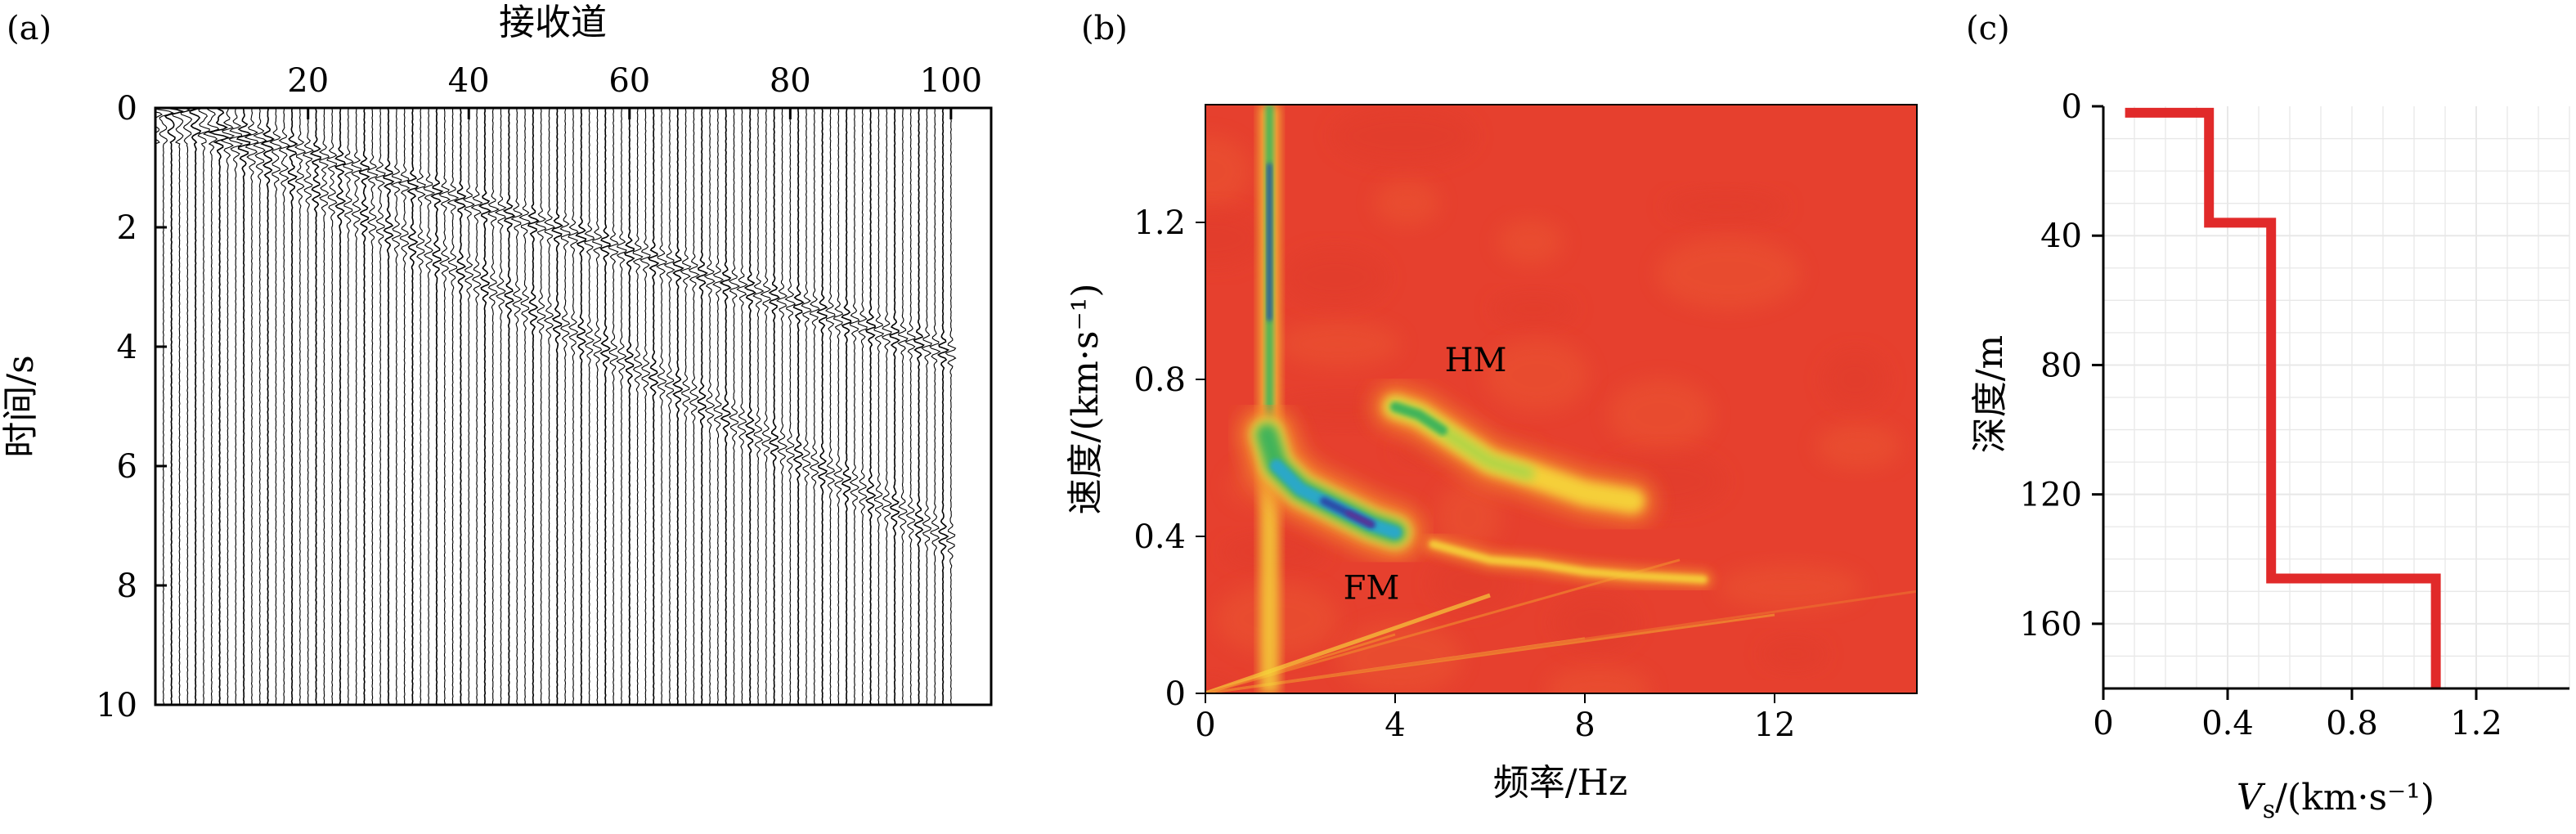 The height and width of the screenshot is (834, 2576). I want to click on panel-c-x-tick-label: 0.8, so click(2352, 723).